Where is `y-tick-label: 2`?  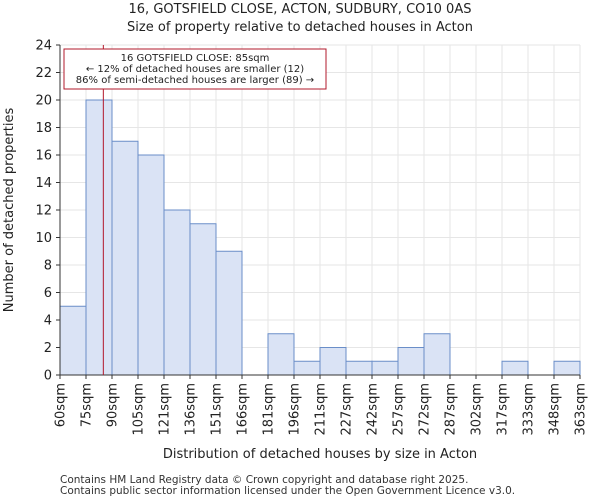 y-tick-label: 2 is located at coordinates (48, 348).